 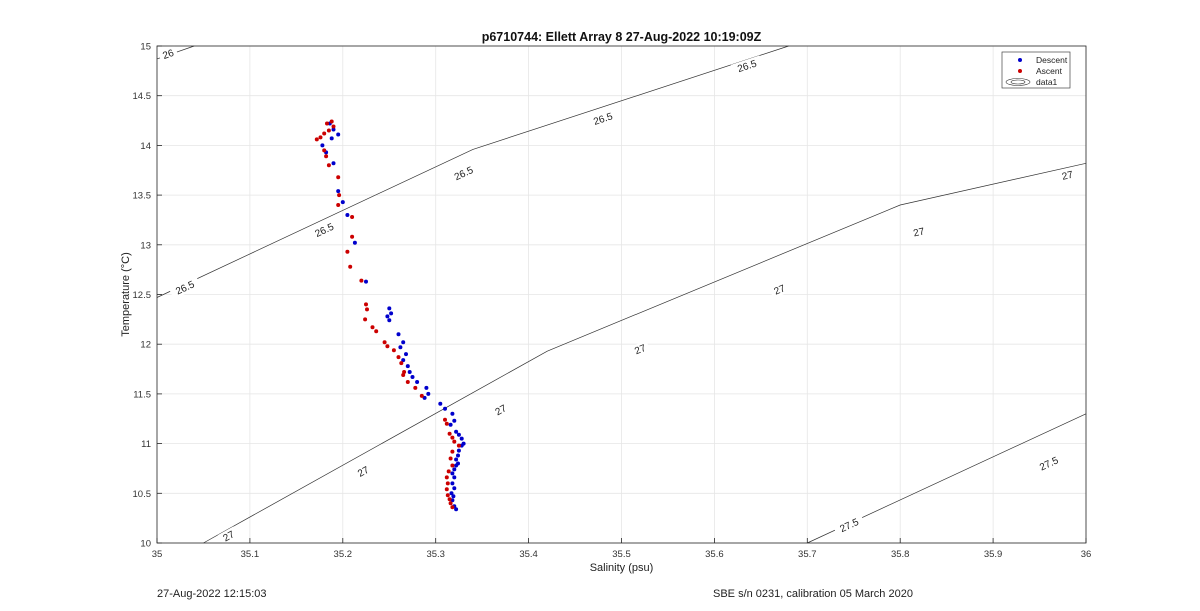 I want to click on contour-label-group: 26, so click(x=168, y=54).